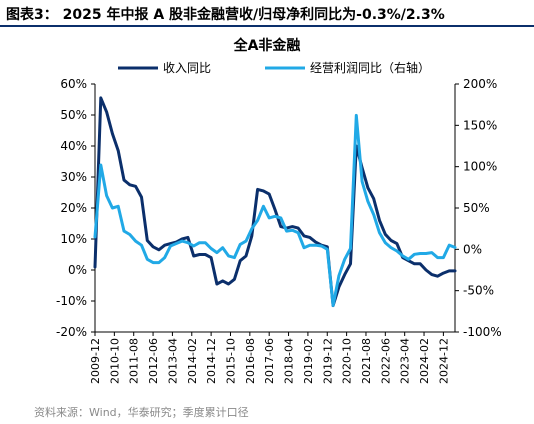 Image resolution: width=534 pixels, height=424 pixels. I want to click on x-tick-label: 2022-06, so click(385, 361).